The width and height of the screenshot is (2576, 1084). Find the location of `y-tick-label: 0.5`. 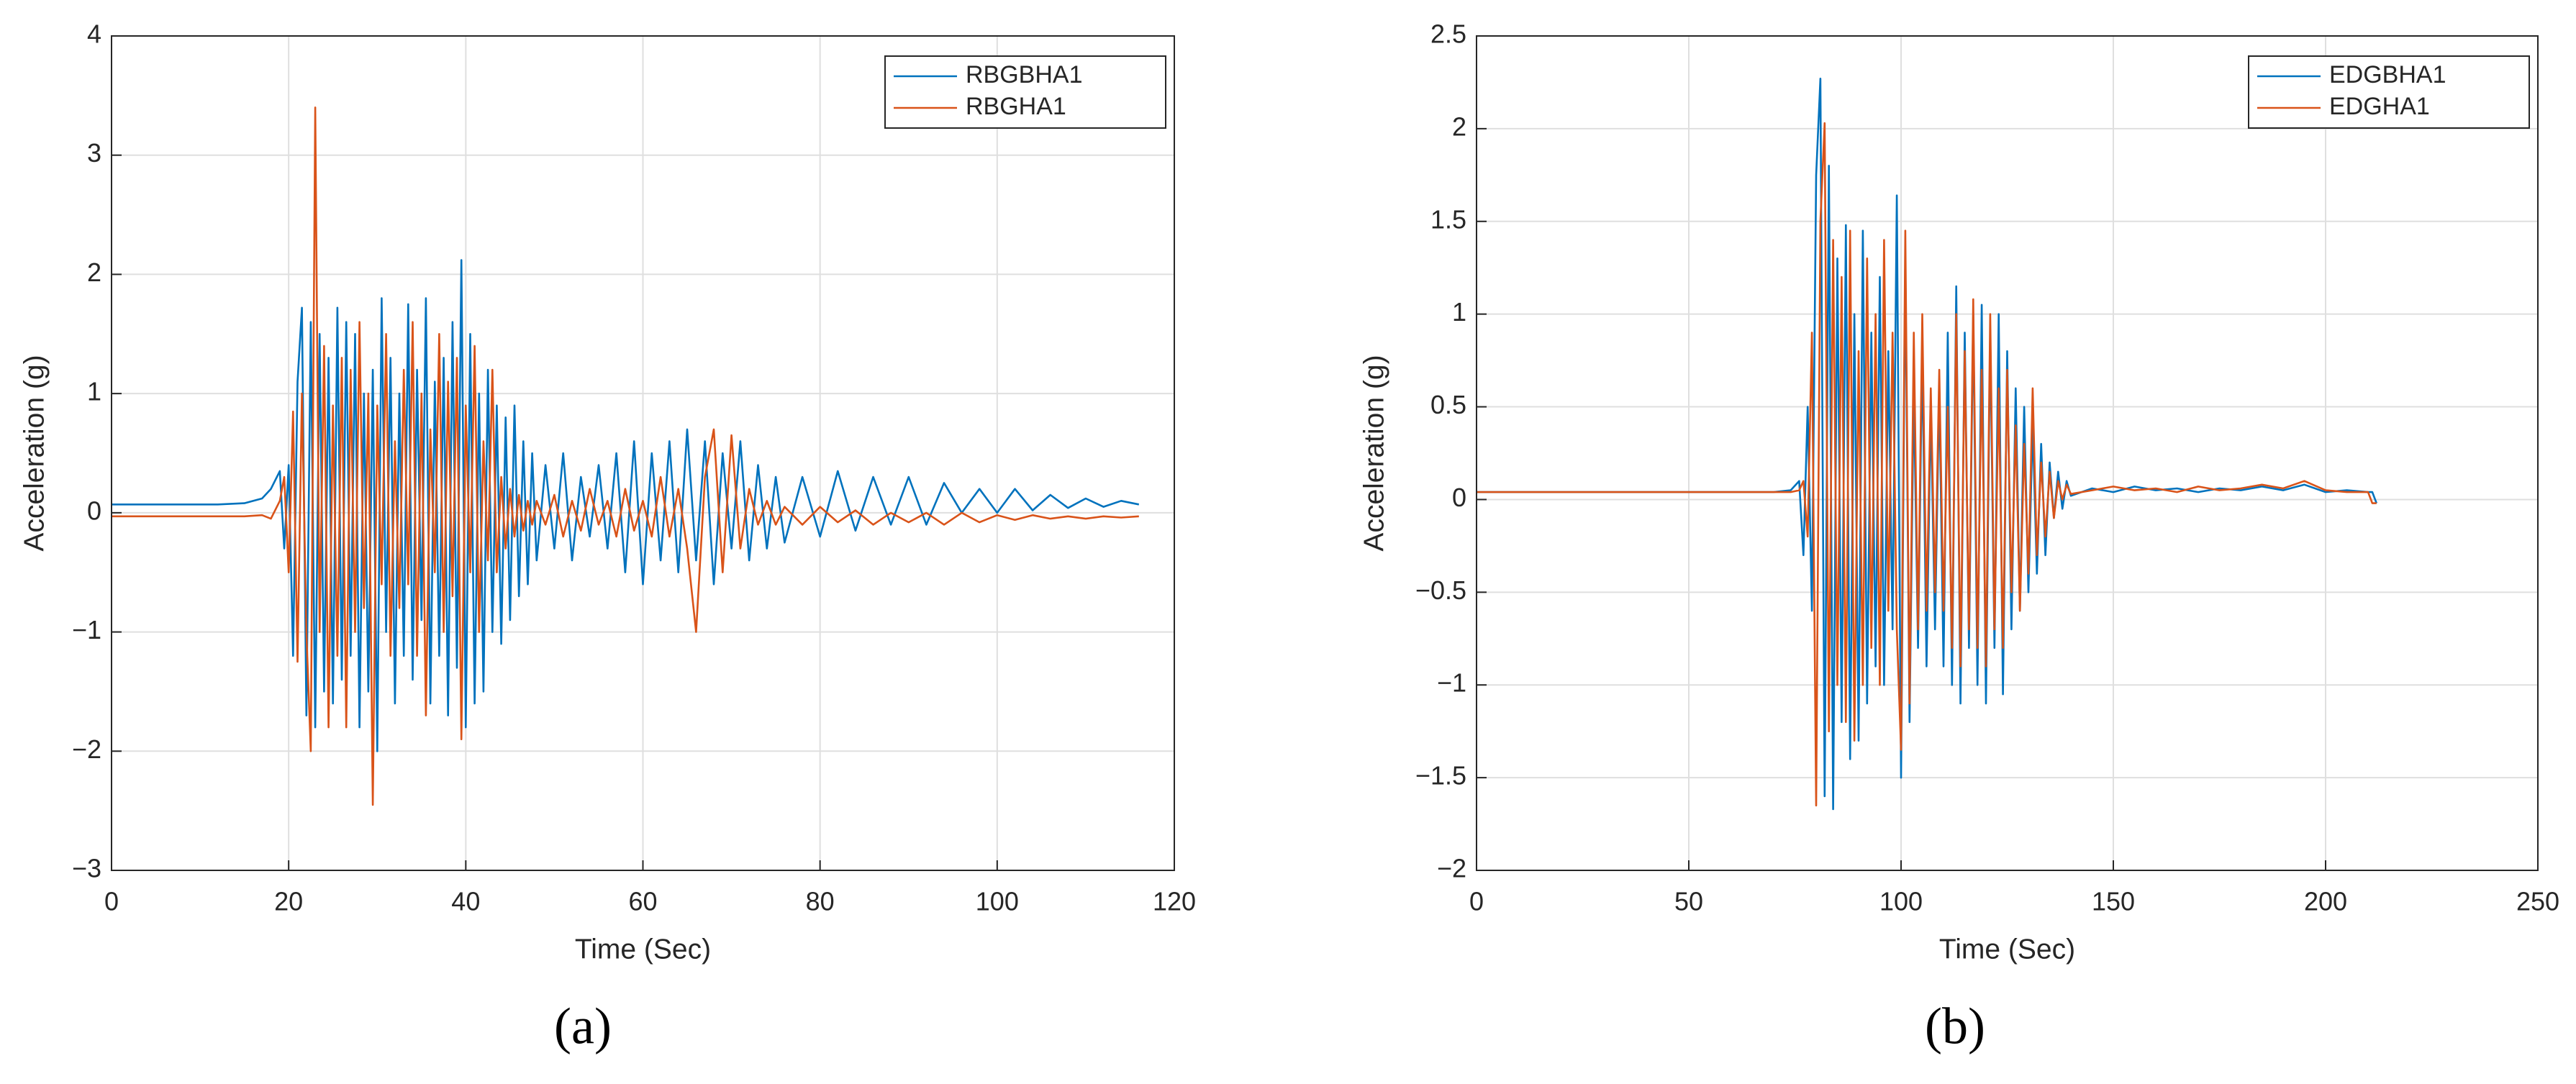

y-tick-label: 0.5 is located at coordinates (1448, 404).